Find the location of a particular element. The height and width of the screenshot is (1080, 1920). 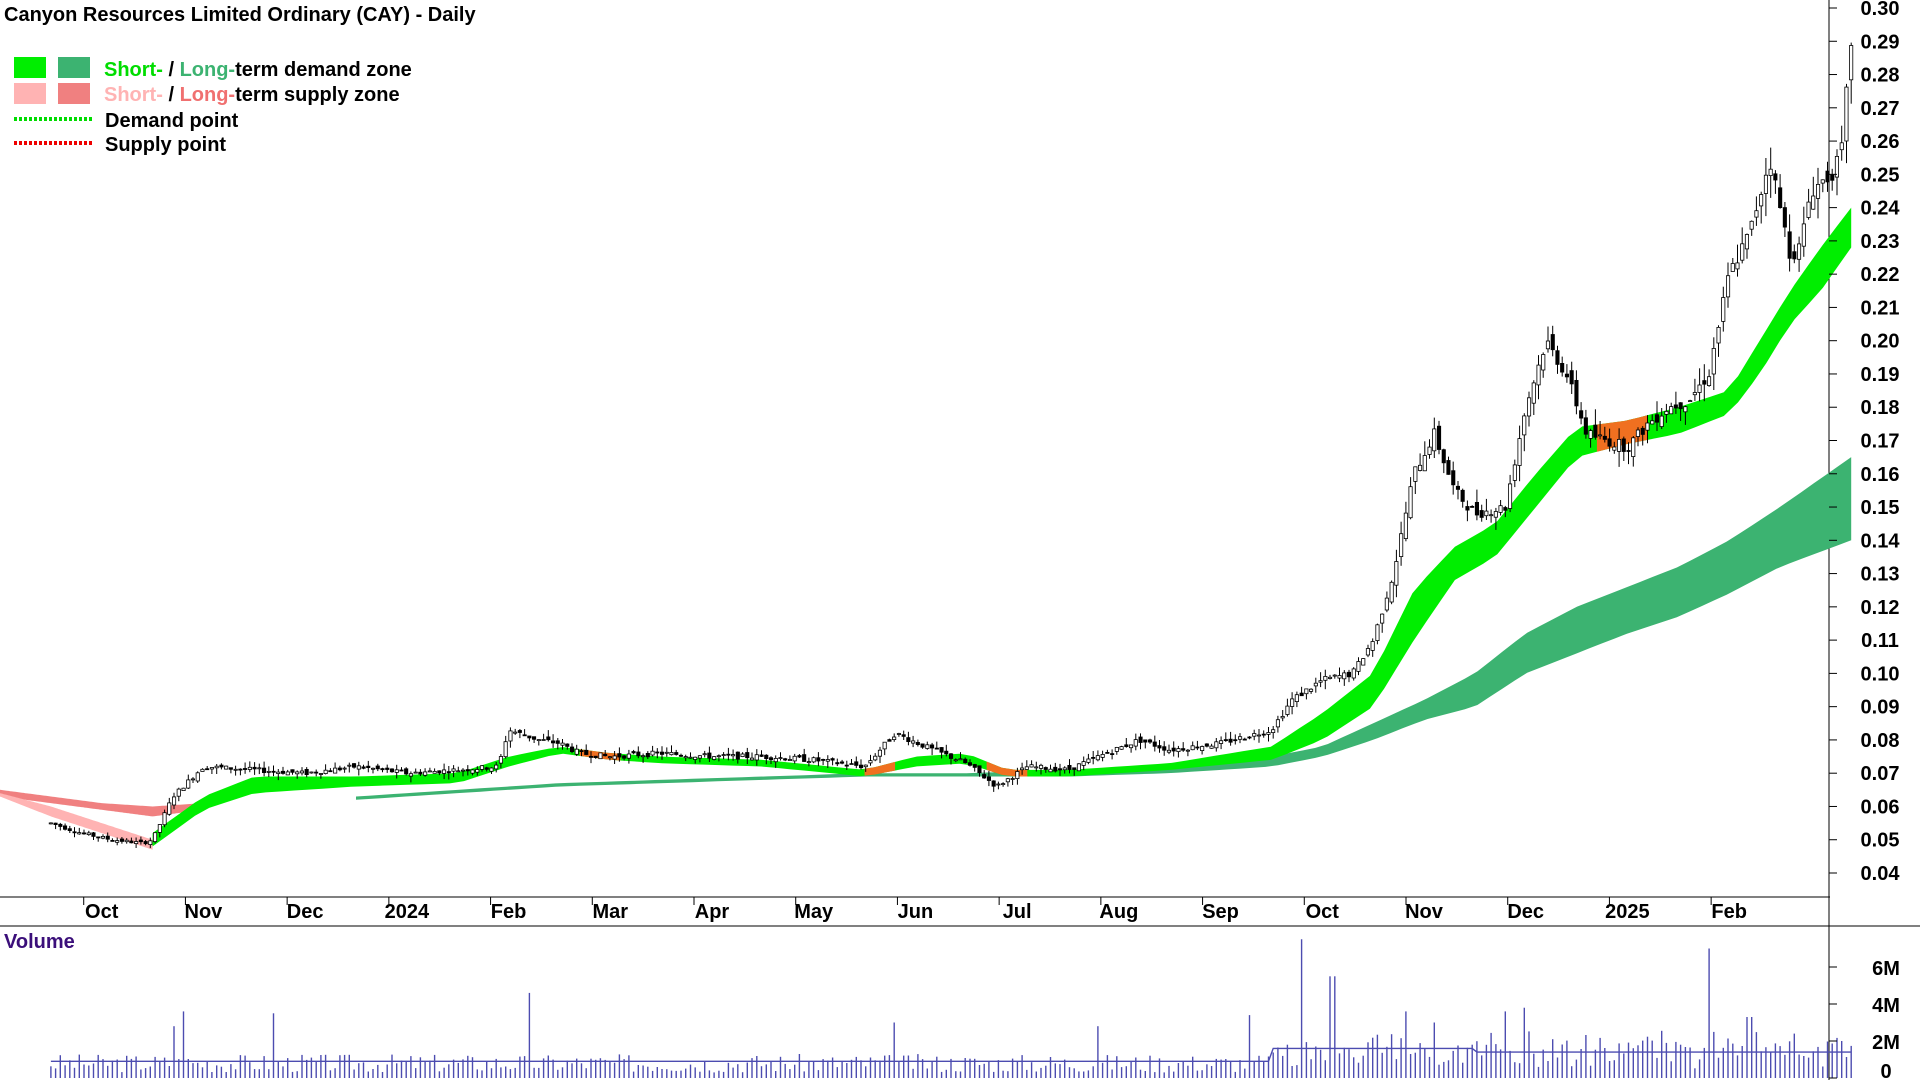

volume-bars is located at coordinates (951, 1008).